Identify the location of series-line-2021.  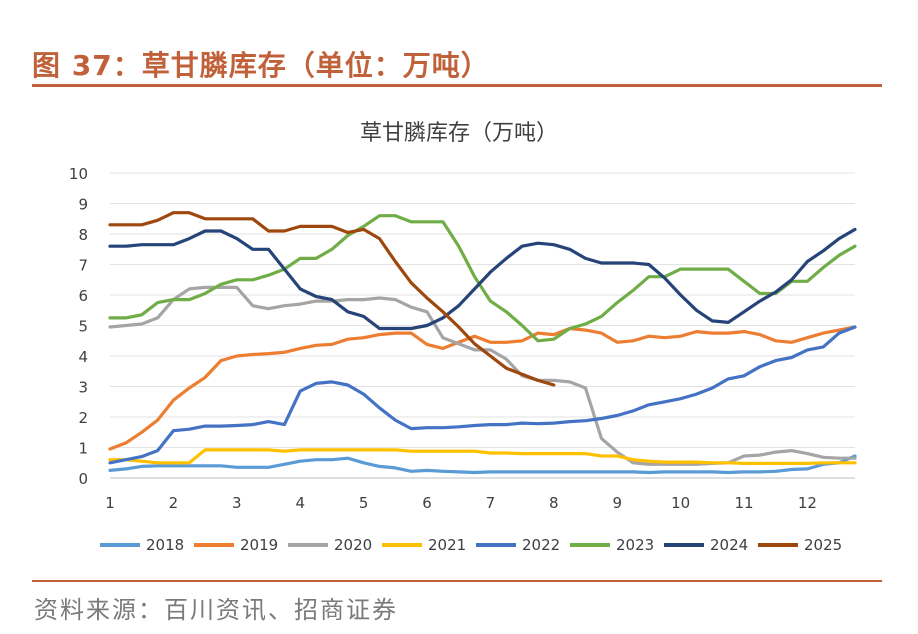
(482, 456).